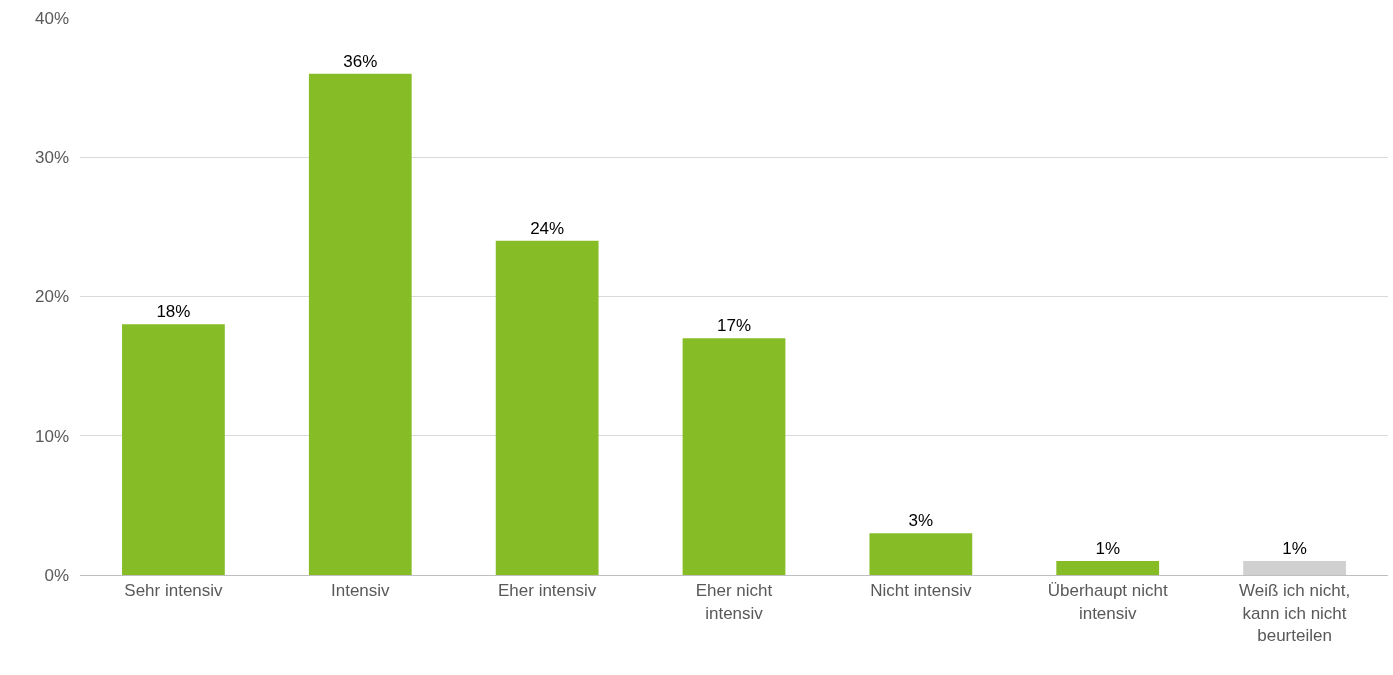 This screenshot has height=675, width=1393. What do you see at coordinates (921, 591) in the screenshot?
I see `x-tick-label: Nicht intensiv` at bounding box center [921, 591].